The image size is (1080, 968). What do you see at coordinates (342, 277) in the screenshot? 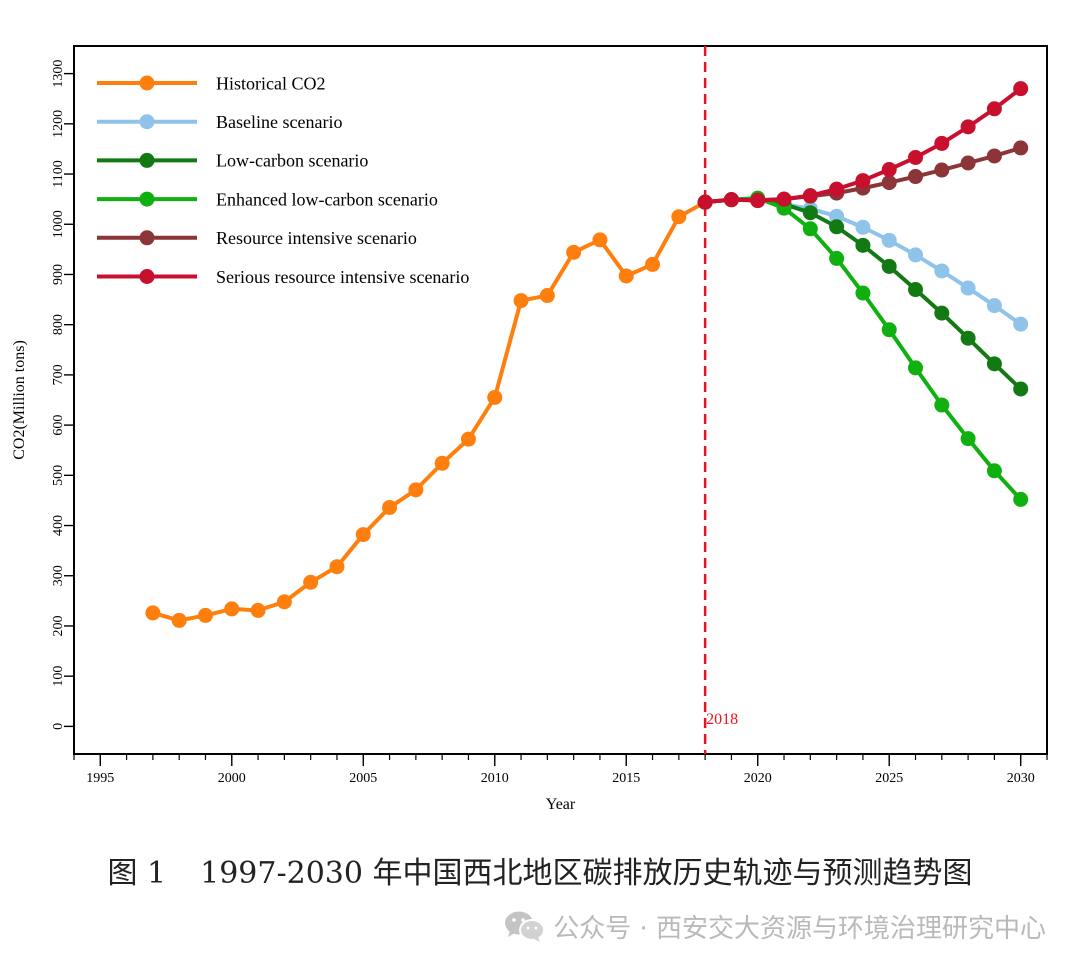
I see `legend-label: Serious resource intensive scenario` at bounding box center [342, 277].